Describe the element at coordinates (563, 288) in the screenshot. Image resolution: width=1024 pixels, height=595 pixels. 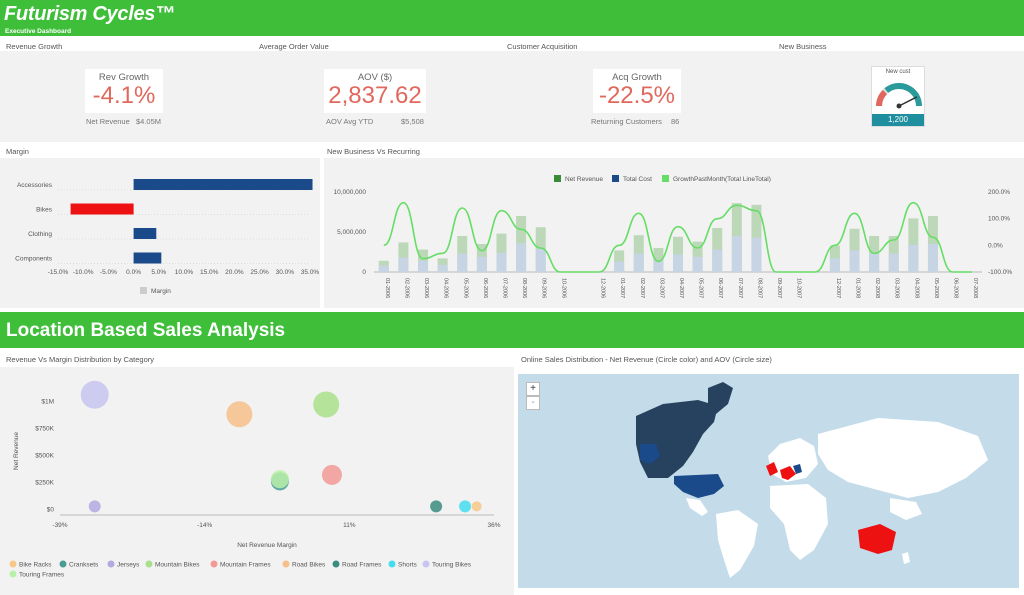
I see `x-tick-label: 10-2006` at that location.